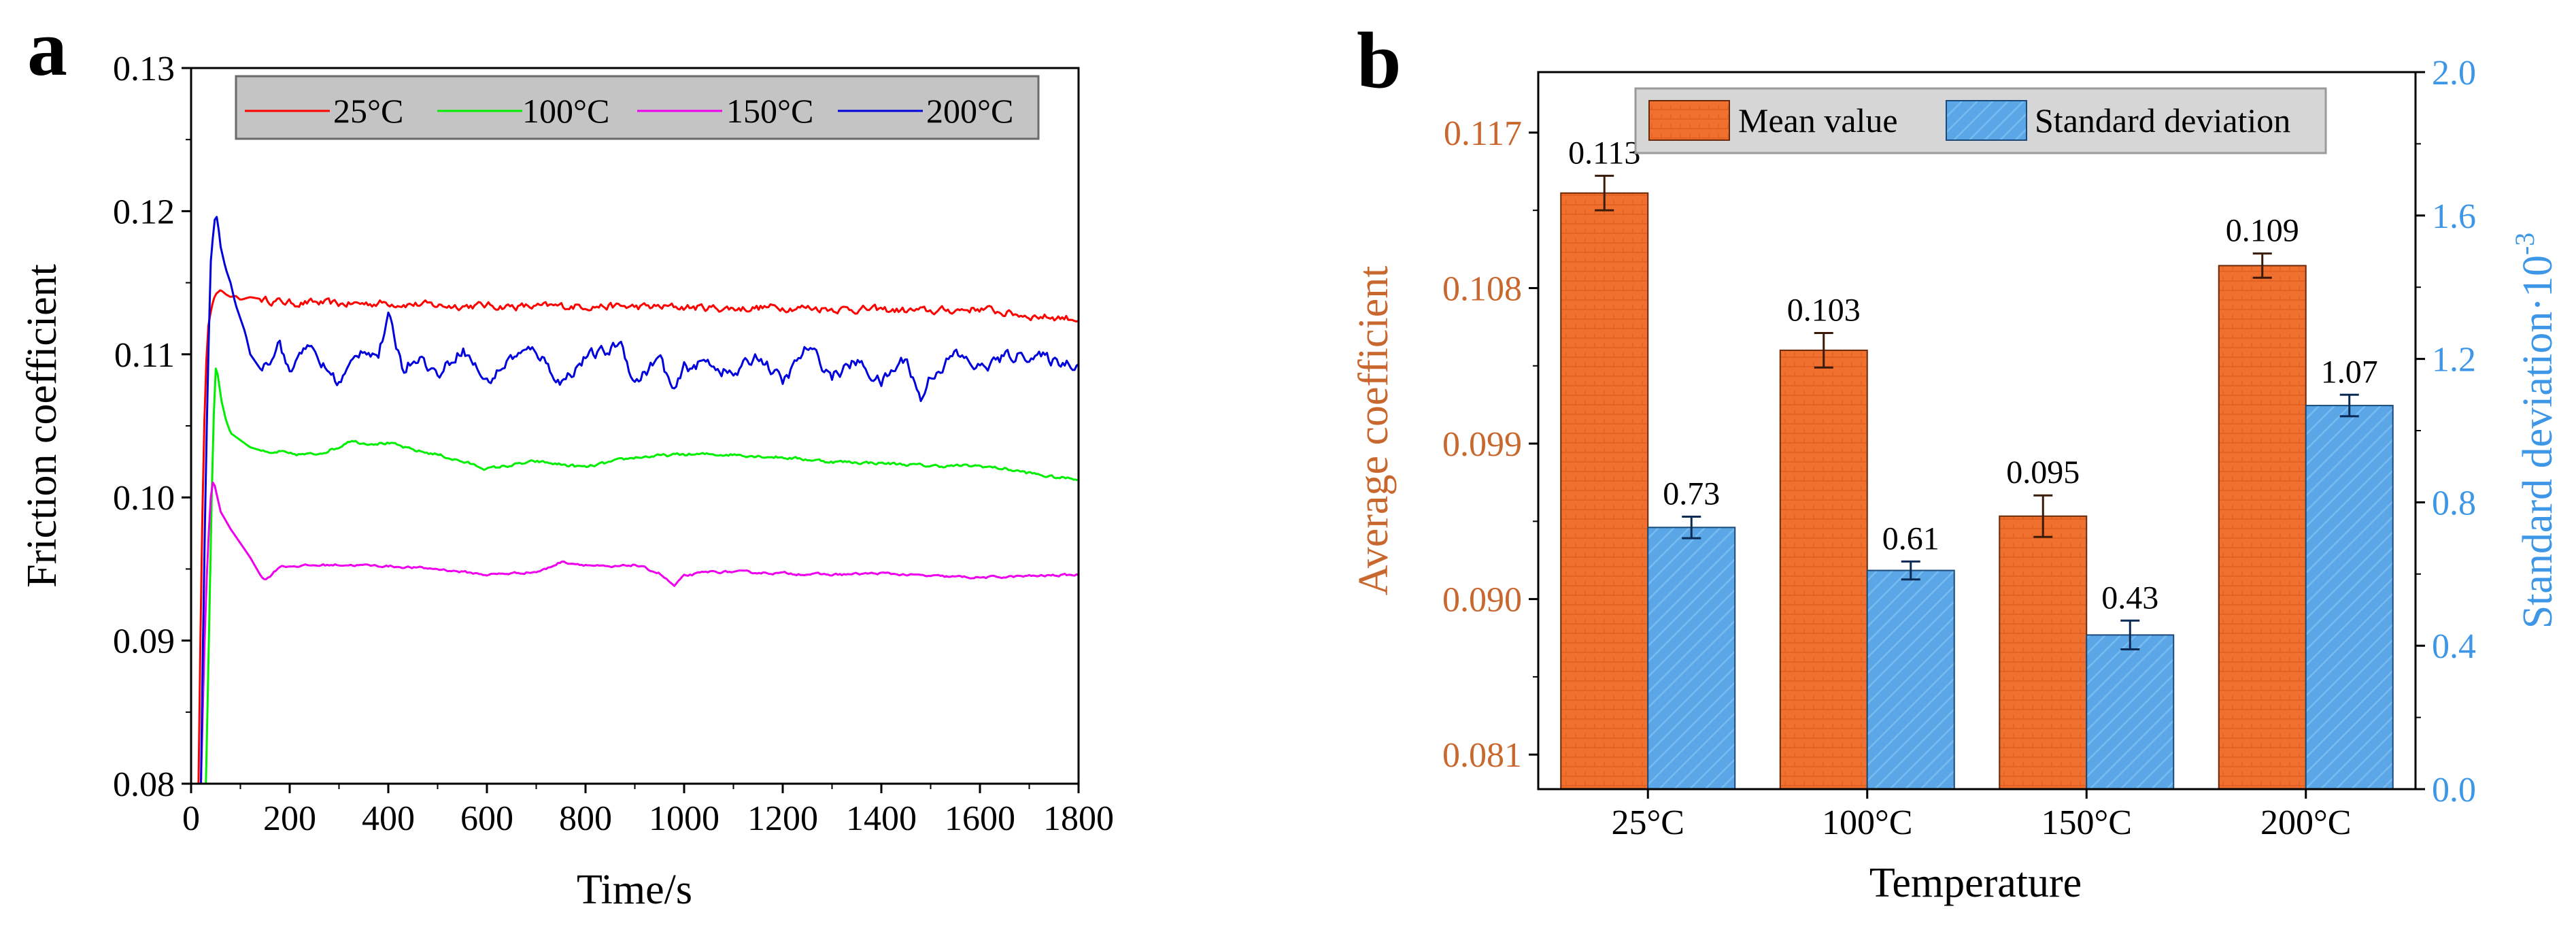  Describe the element at coordinates (144, 641) in the screenshot. I see `panel-a-y-tick-label: 0.09` at that location.